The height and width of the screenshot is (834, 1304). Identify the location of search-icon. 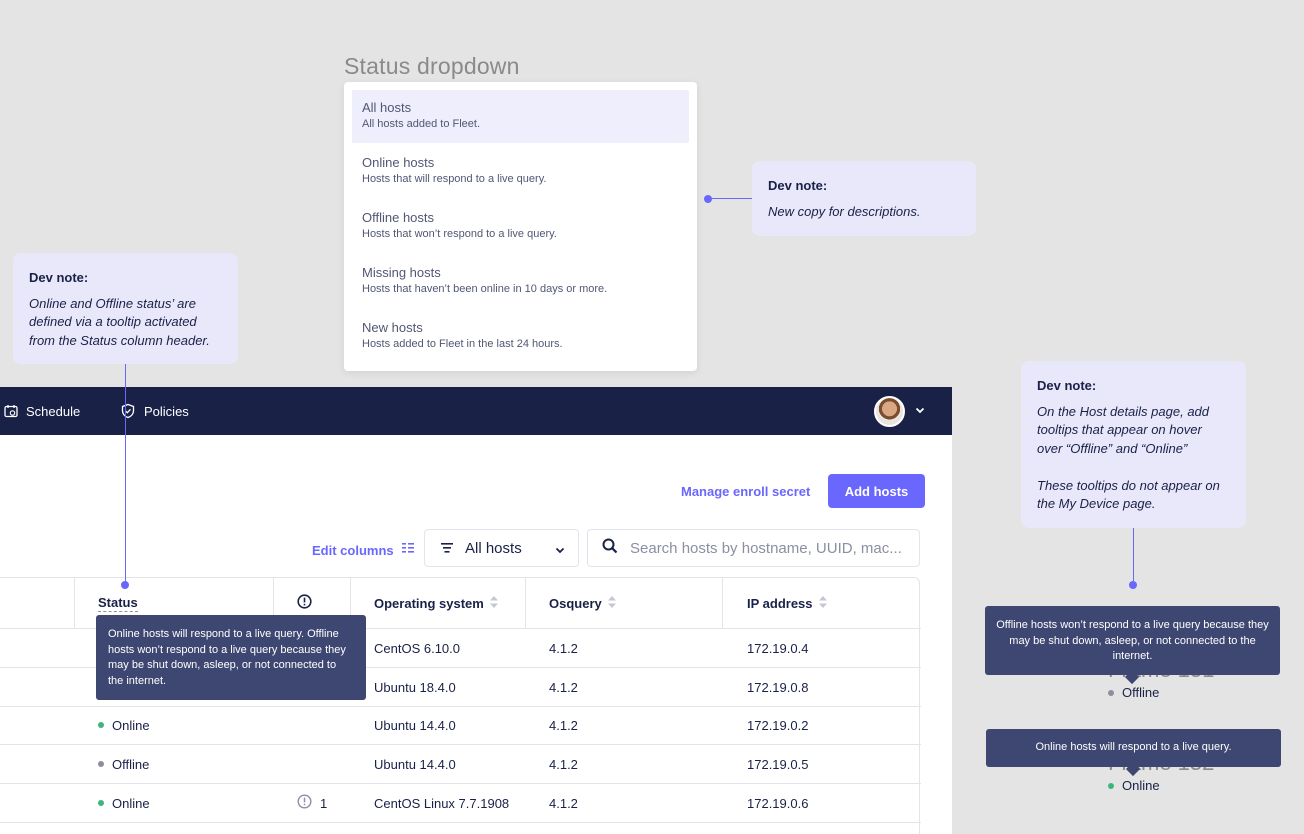
(610, 548).